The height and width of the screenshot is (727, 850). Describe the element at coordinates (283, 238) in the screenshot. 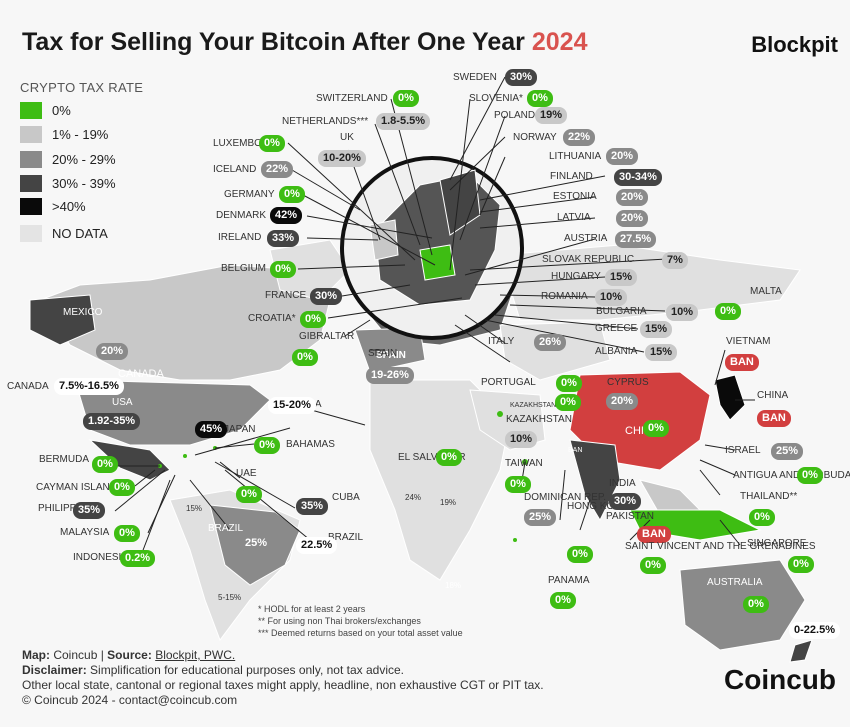

I see `country-rate-ireland: 33%` at that location.